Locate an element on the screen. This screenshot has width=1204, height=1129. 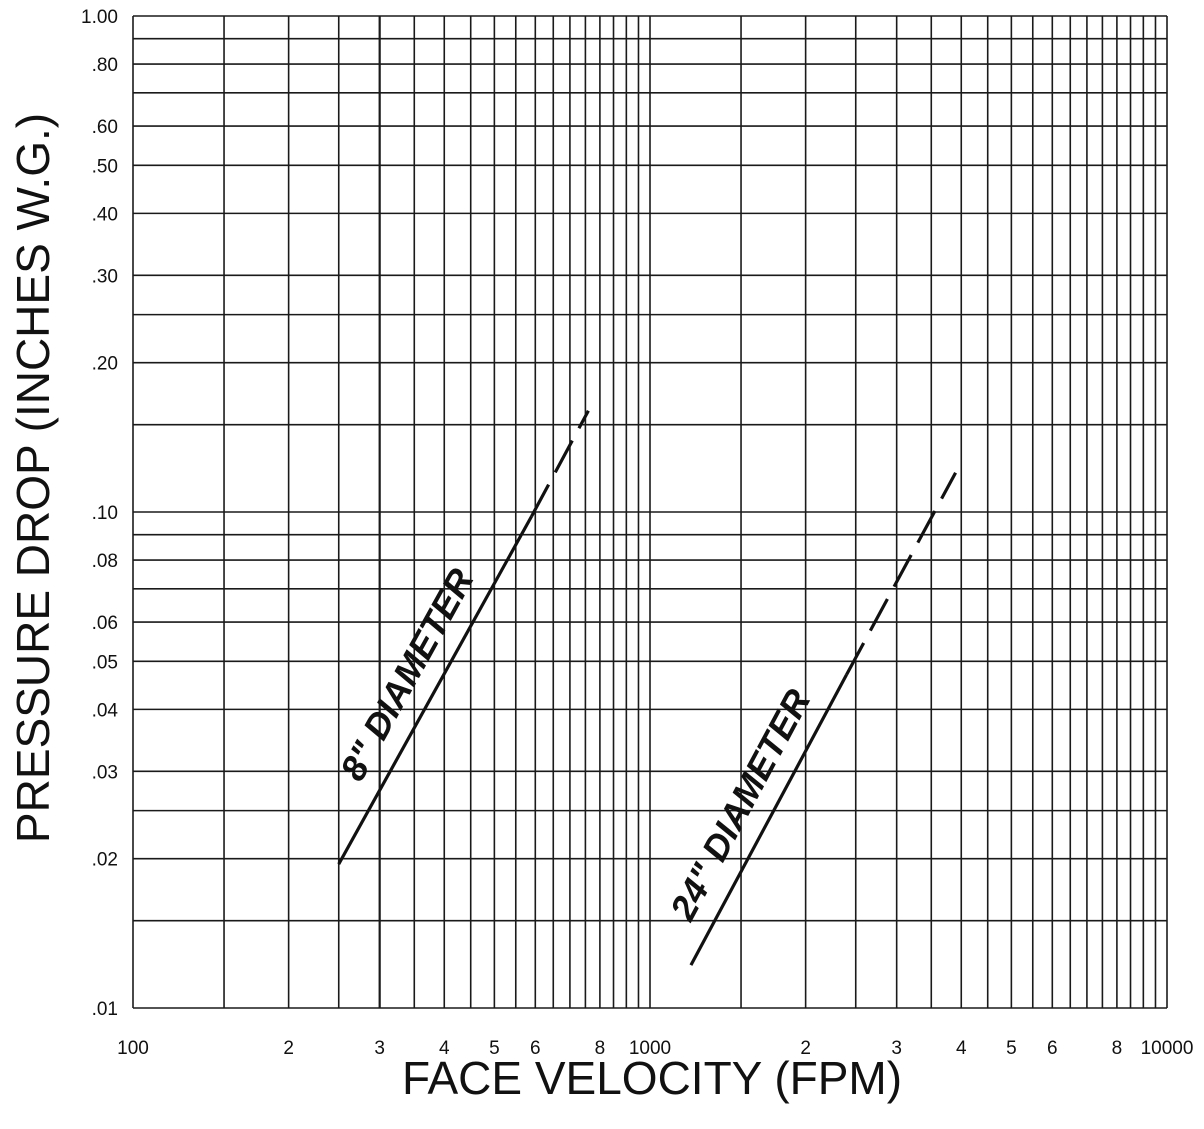
y-tick-label: .04 is located at coordinates (105, 710).